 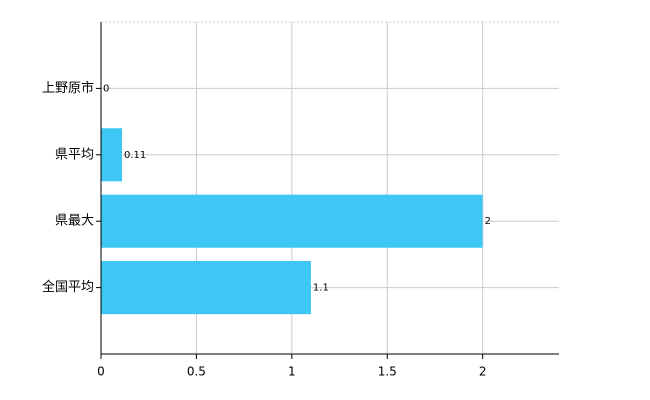 What do you see at coordinates (321, 288) in the screenshot?
I see `value-label: 1.1` at bounding box center [321, 288].